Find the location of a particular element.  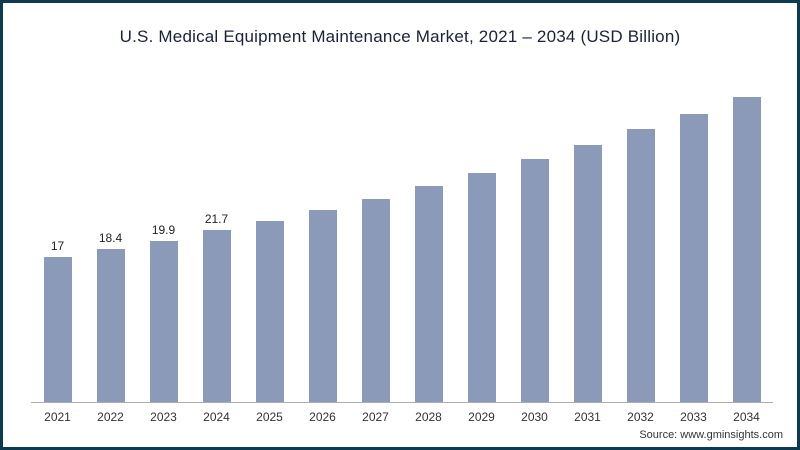

bar-column-2029 is located at coordinates (481, 247).